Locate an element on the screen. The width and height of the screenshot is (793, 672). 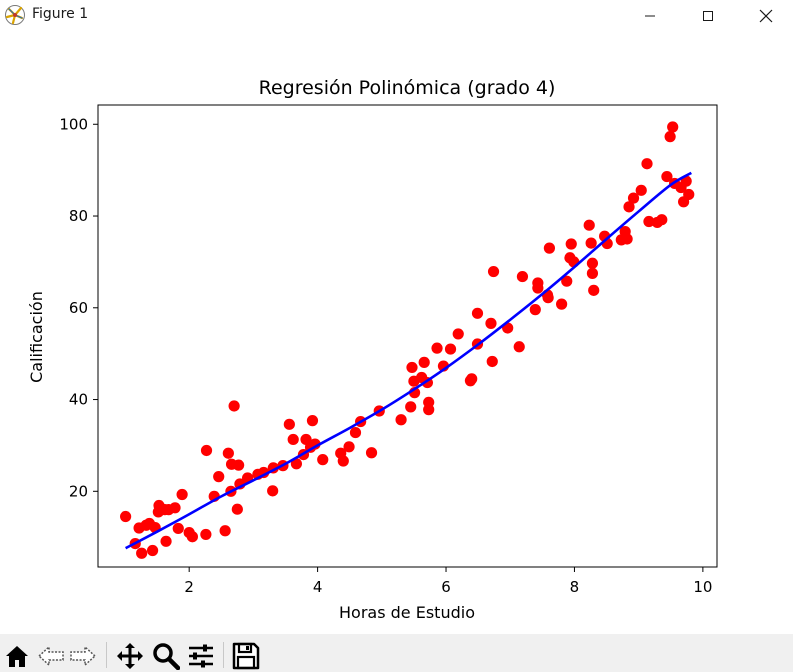
floppy-disk-icon is located at coordinates (246, 656).